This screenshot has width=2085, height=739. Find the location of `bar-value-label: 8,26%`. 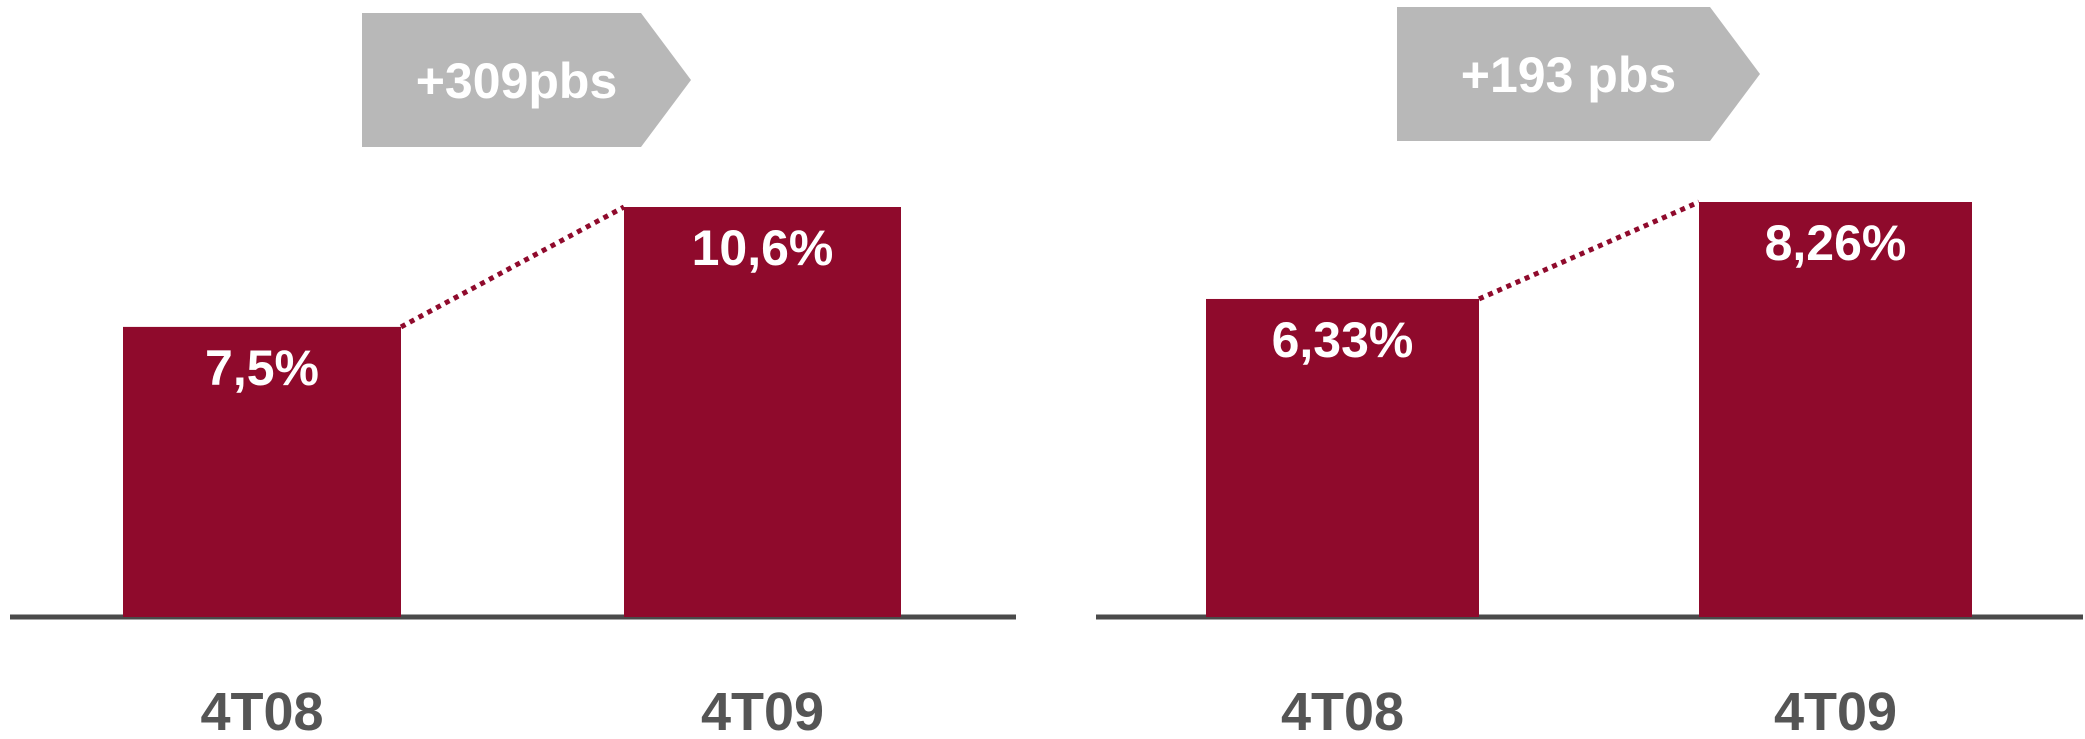

bar-value-label: 8,26% is located at coordinates (1836, 243).